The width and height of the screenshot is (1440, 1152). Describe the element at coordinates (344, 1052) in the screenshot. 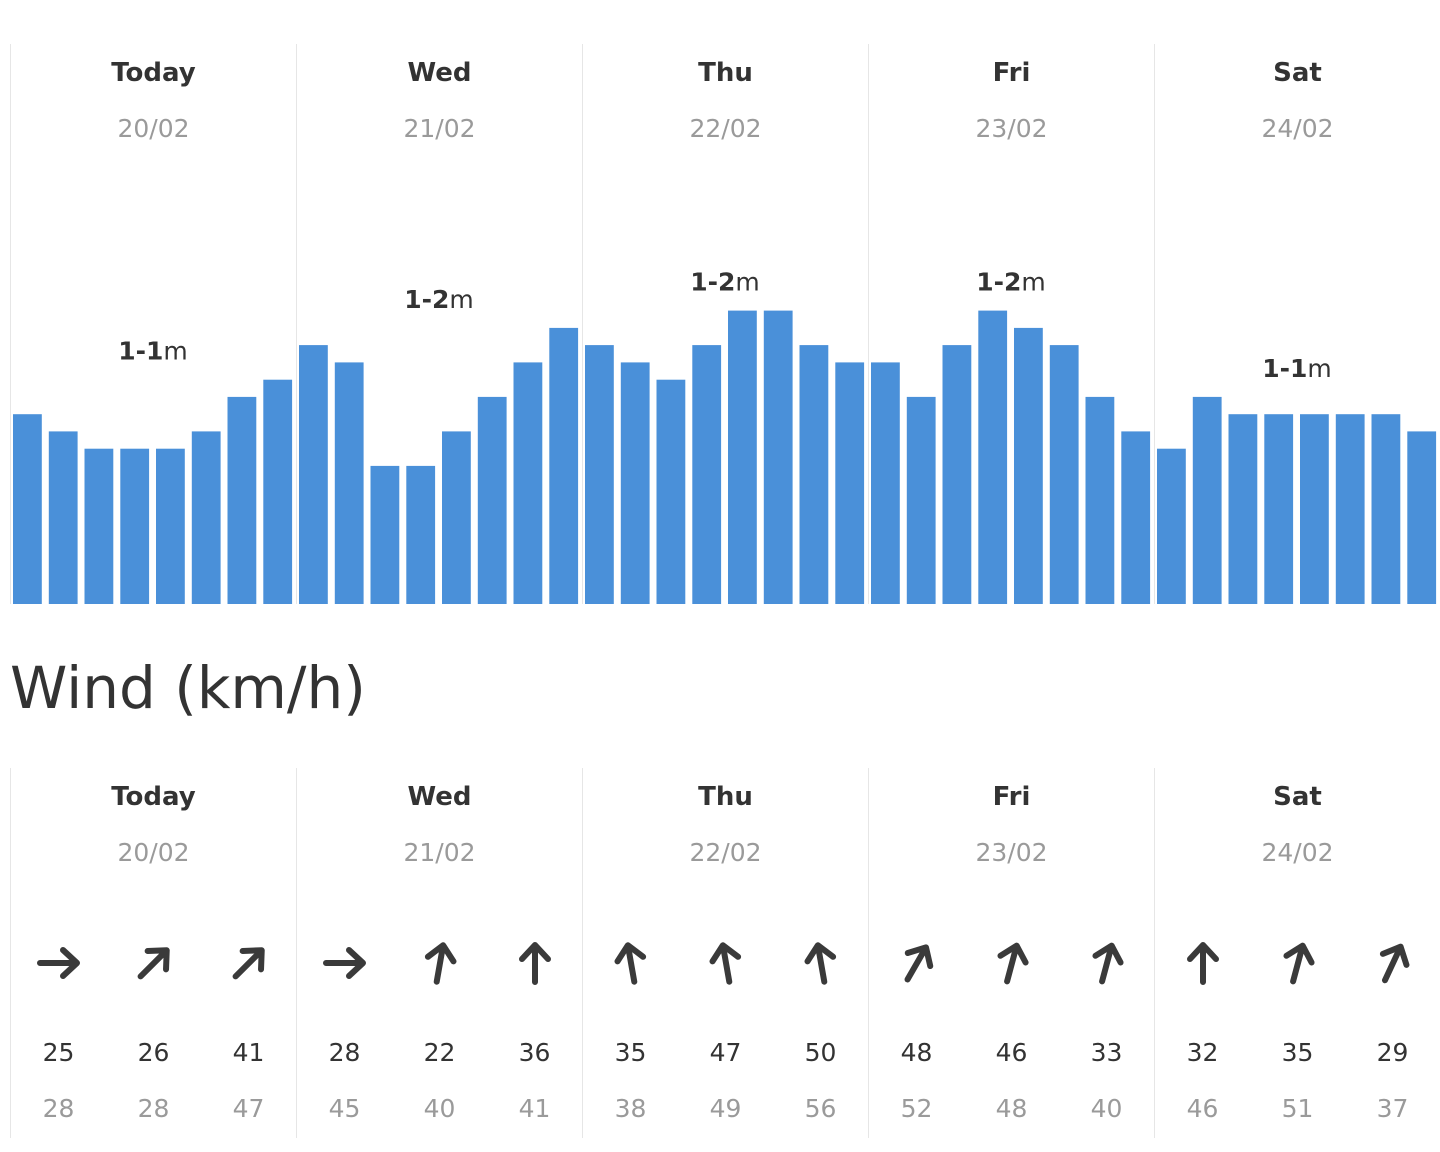

I see `wind-speed: 28` at that location.